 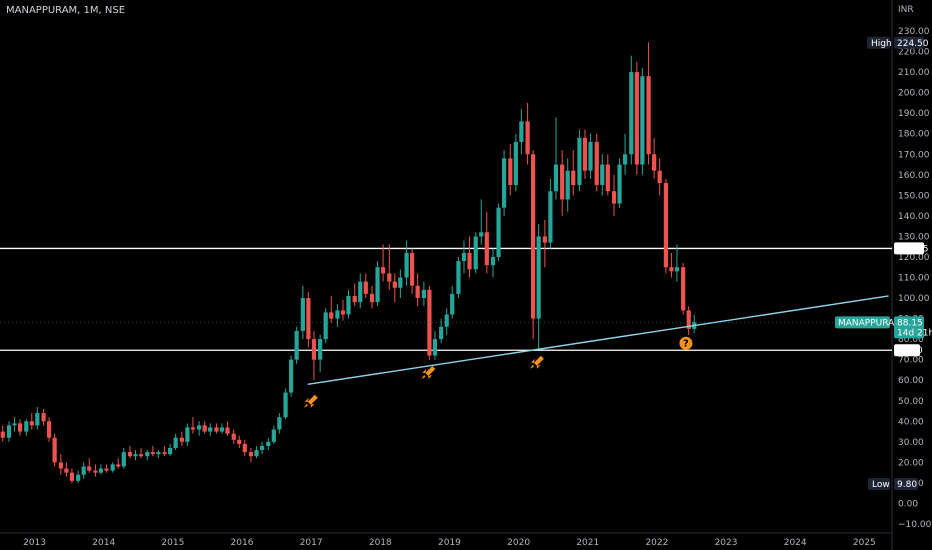 What do you see at coordinates (103, 543) in the screenshot?
I see `x-tick-label: 2014` at bounding box center [103, 543].